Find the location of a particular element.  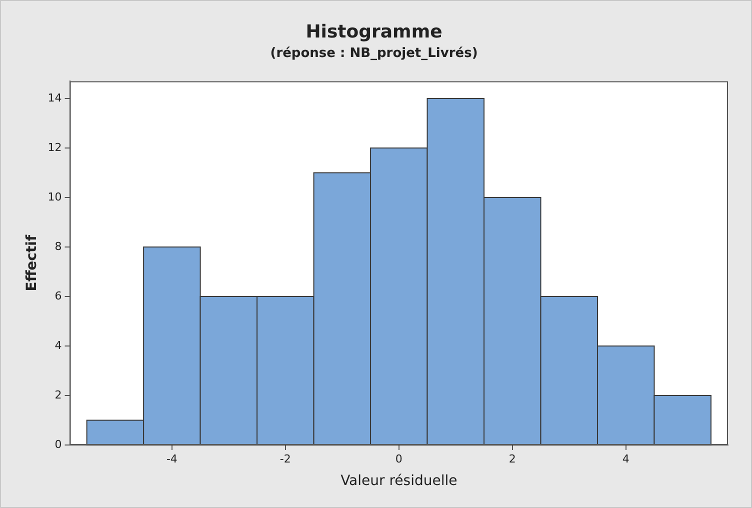

y-tick-label: 14 is located at coordinates (55, 97).